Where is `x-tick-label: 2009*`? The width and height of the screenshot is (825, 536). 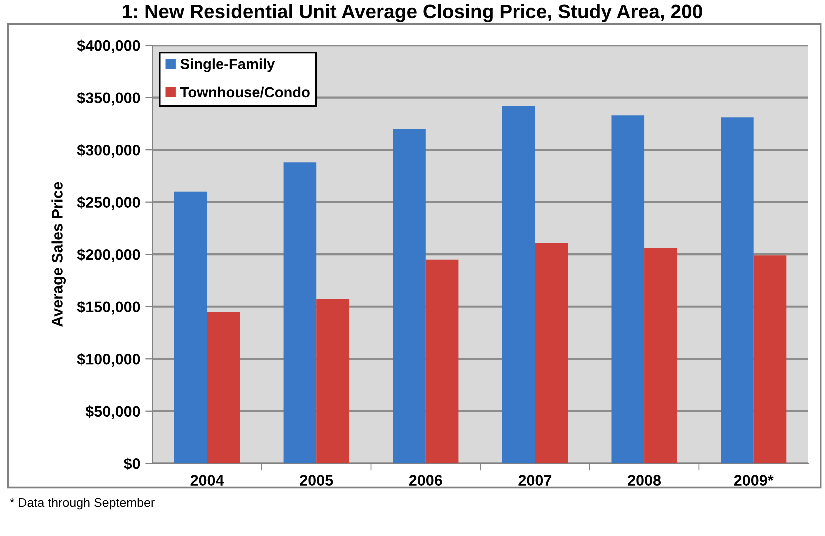
x-tick-label: 2009* is located at coordinates (754, 480).